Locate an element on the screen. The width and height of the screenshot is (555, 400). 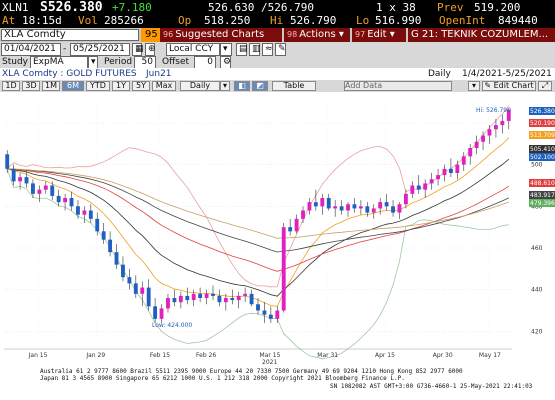
grid-icon: ▤ is located at coordinates (242, 49).